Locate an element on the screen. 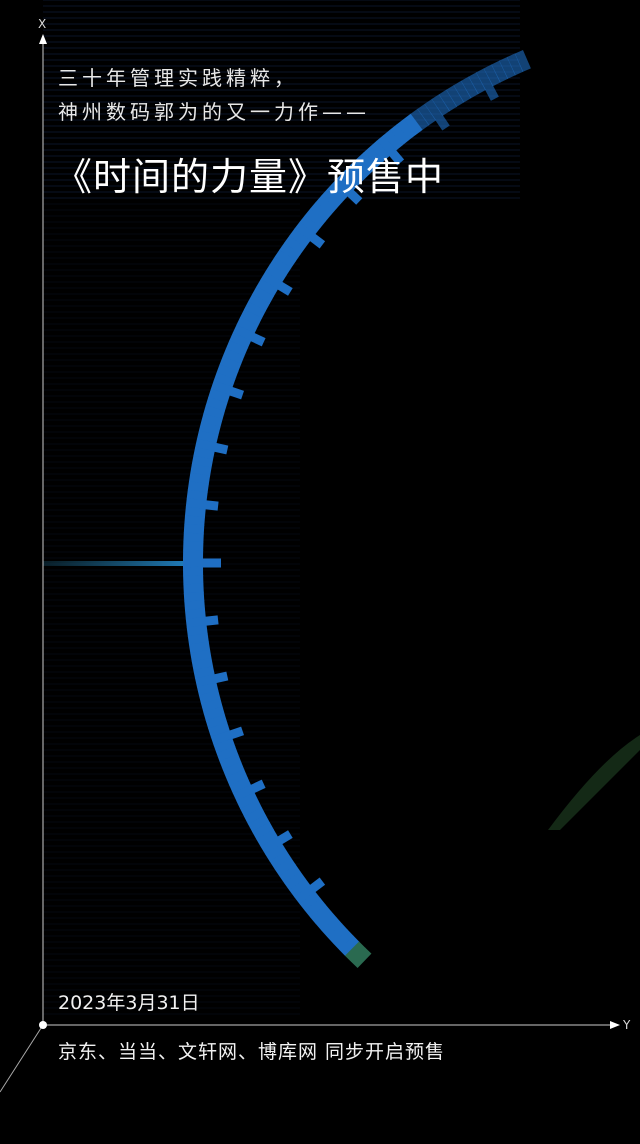  subtitle-line-2: 神州数码郭为的又一力作—— is located at coordinates (214, 112).